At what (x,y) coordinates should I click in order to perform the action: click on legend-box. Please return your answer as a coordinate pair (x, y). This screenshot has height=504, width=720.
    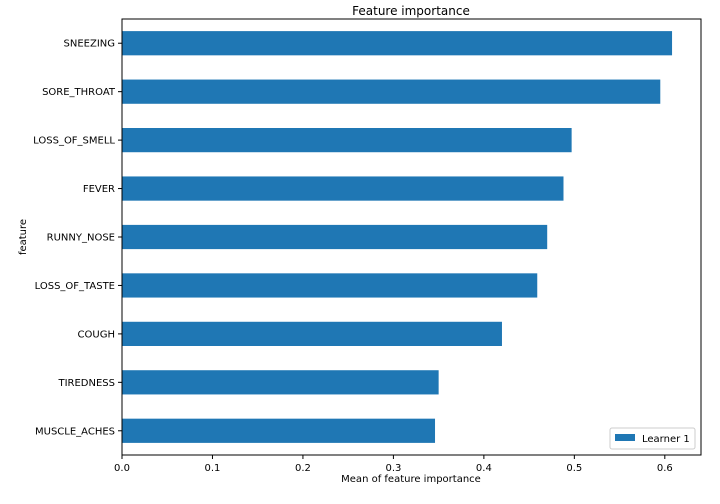
    Looking at the image, I should click on (652, 438).